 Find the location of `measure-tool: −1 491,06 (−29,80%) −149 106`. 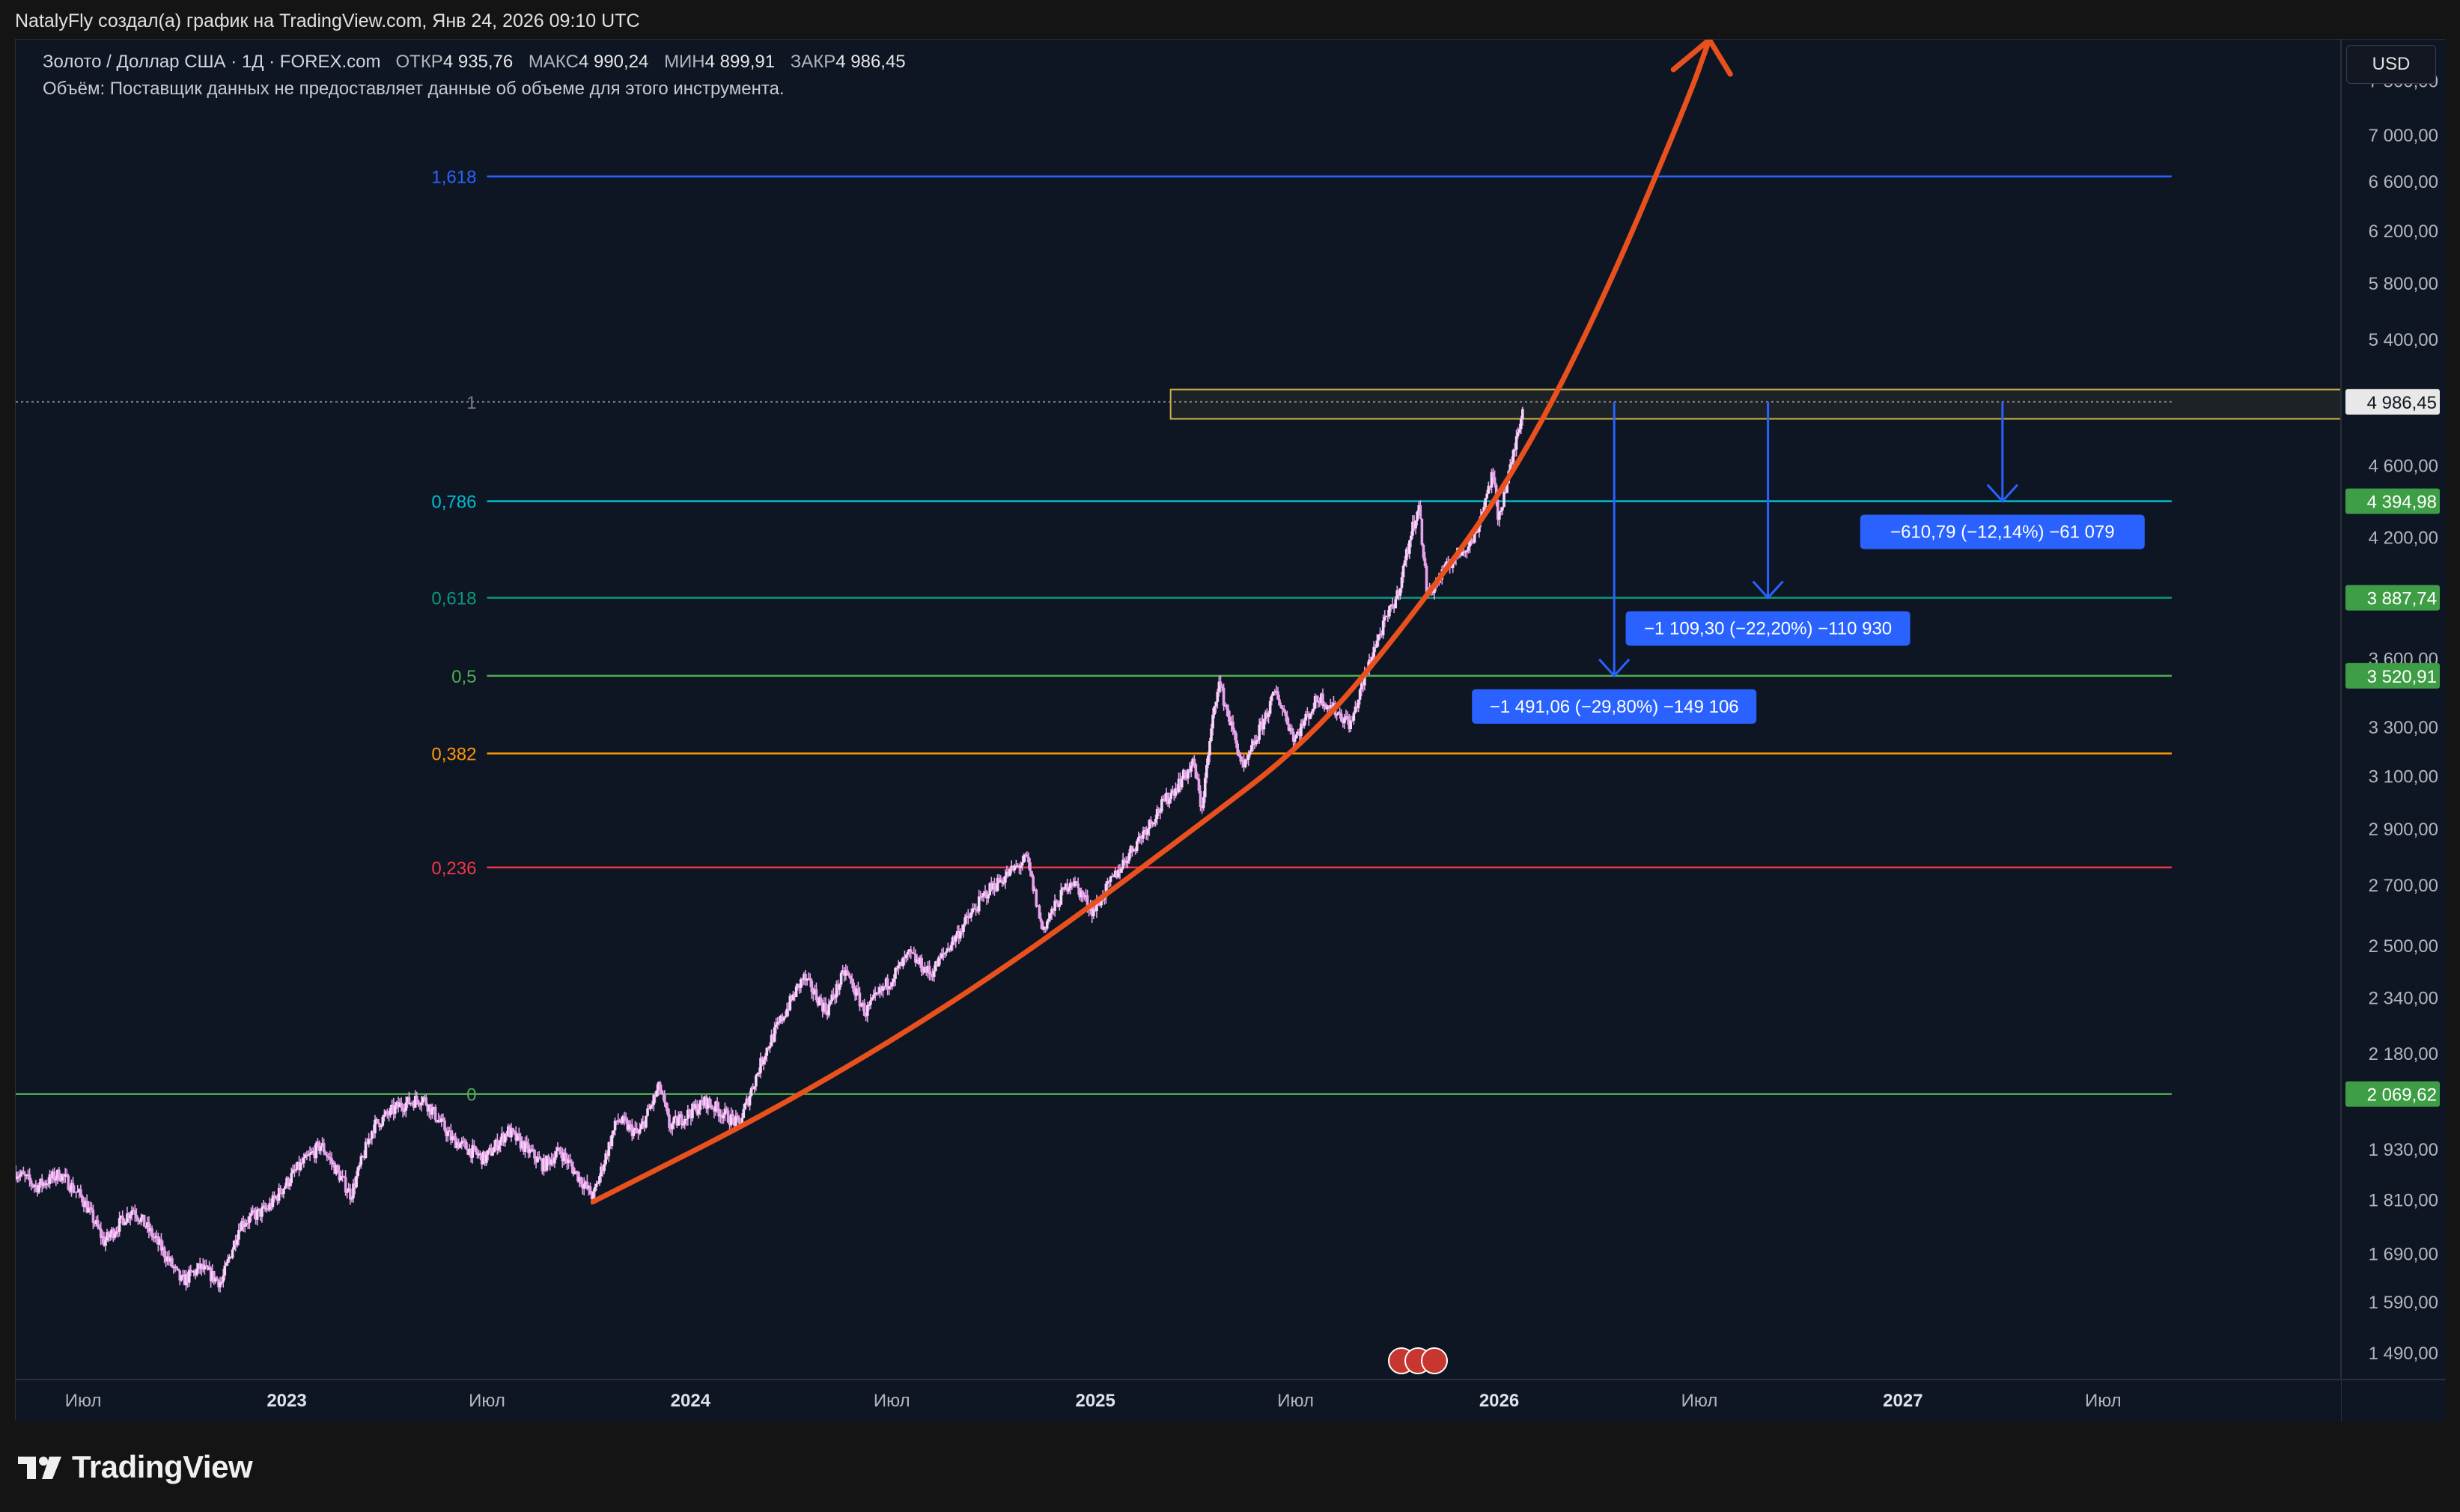

measure-tool: −1 491,06 (−29,80%) −149 106 is located at coordinates (1614, 562).